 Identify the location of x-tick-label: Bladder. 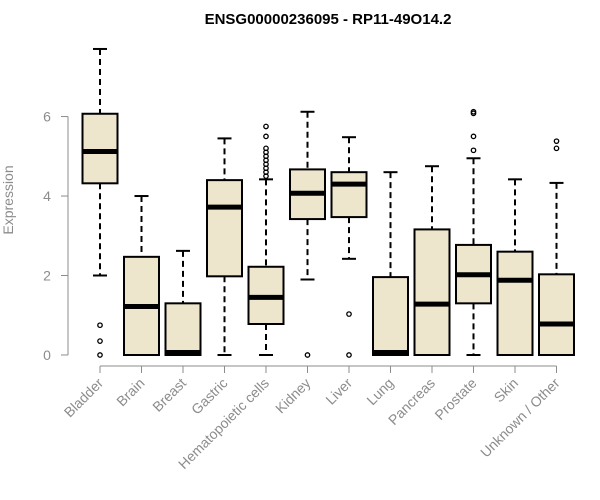
(84, 398).